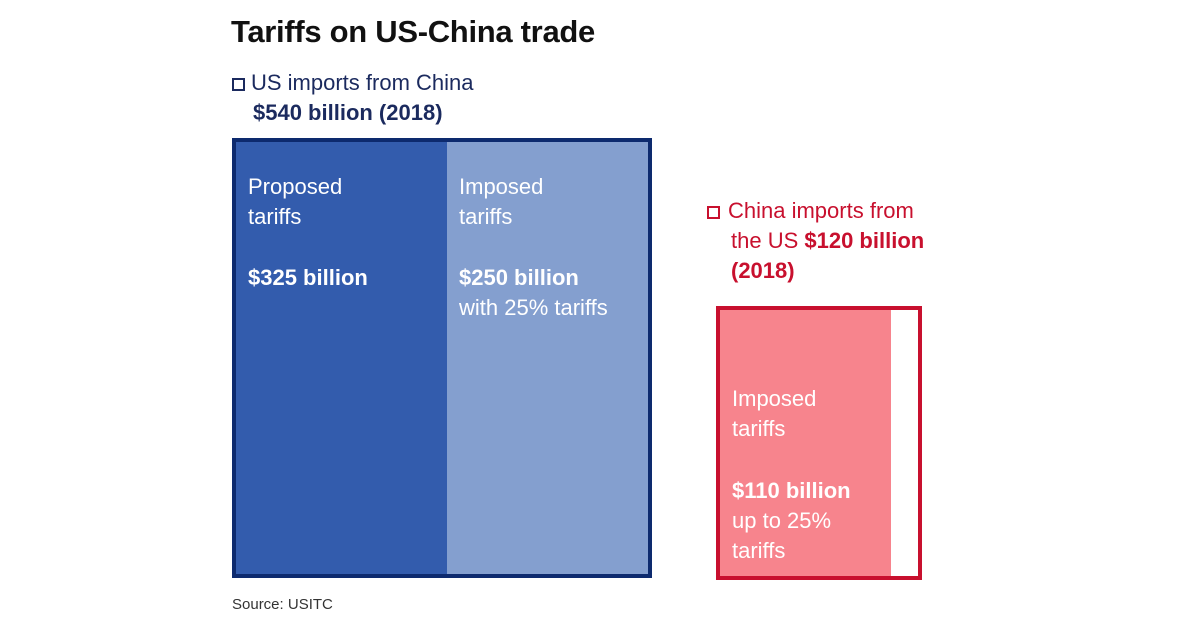 This screenshot has width=1200, height=630. What do you see at coordinates (295, 186) in the screenshot?
I see `segment-label-line1: Proposed` at bounding box center [295, 186].